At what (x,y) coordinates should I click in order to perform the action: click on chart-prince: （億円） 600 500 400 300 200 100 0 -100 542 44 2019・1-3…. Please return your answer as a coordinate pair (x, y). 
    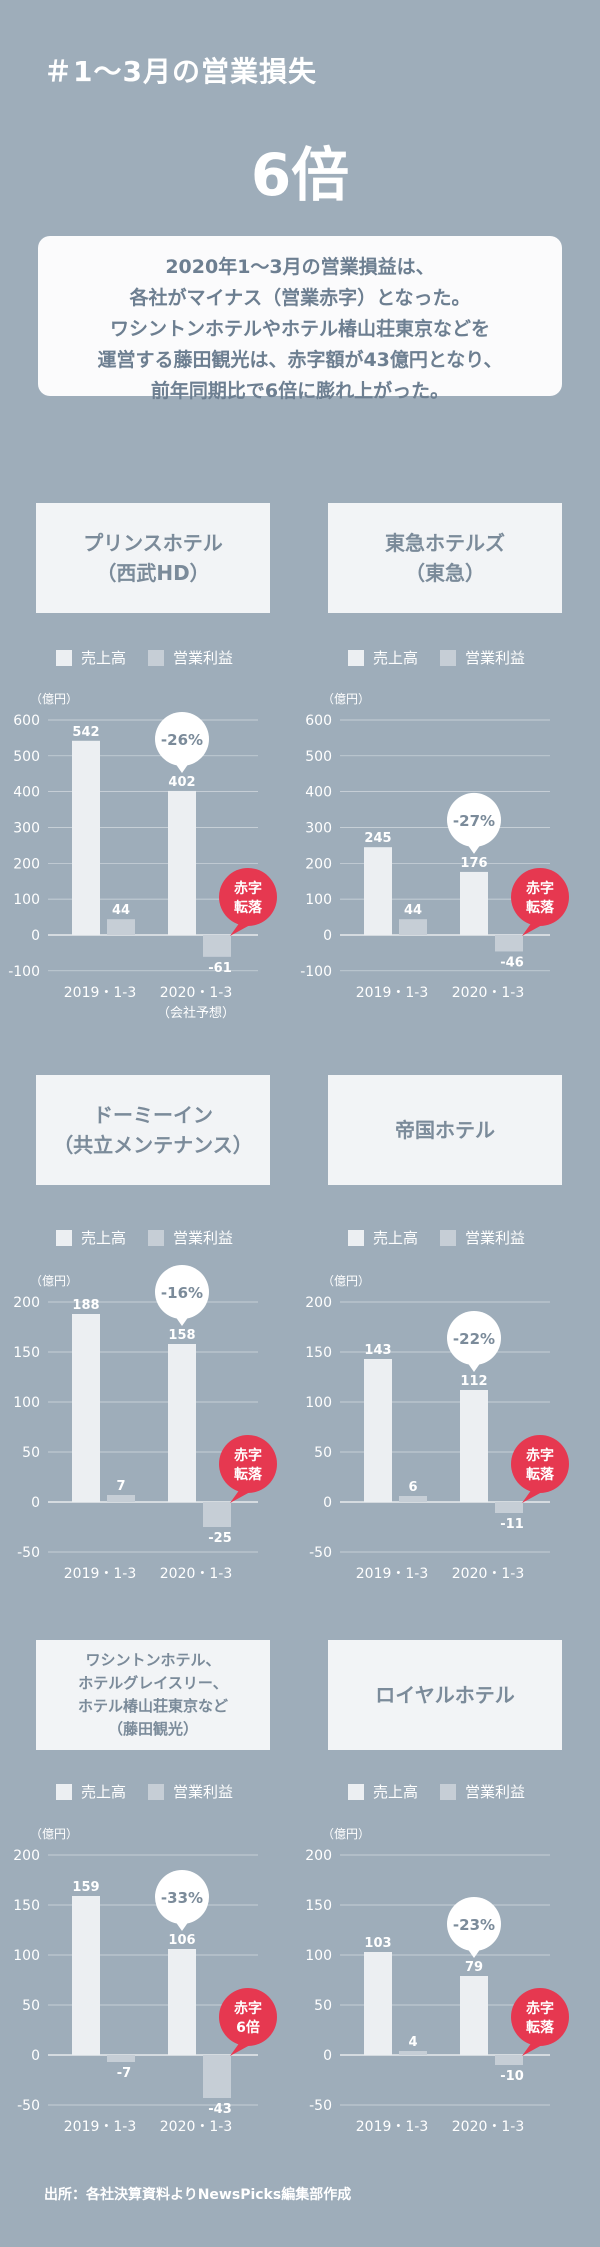
    Looking at the image, I should click on (142, 856).